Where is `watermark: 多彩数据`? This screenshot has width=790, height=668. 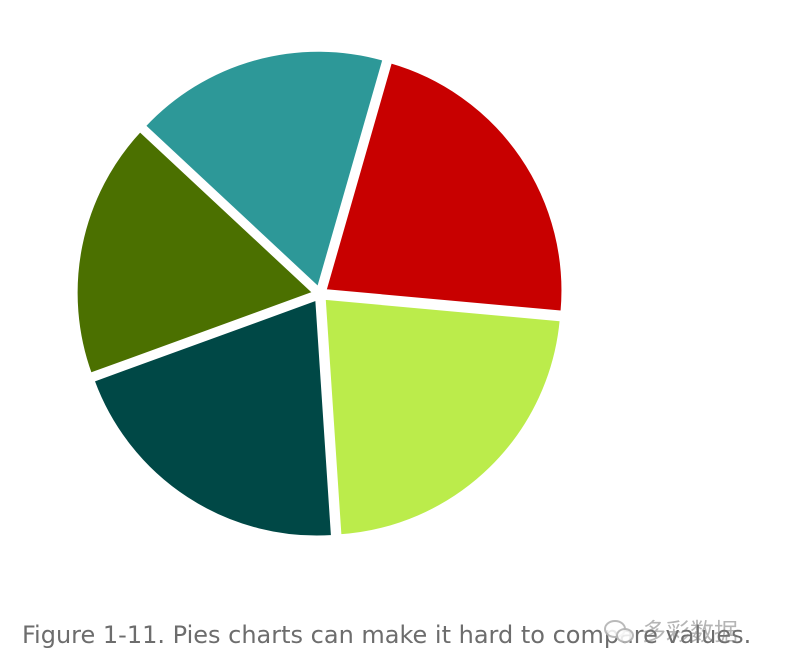
watermark: 多彩数据 is located at coordinates (671, 629).